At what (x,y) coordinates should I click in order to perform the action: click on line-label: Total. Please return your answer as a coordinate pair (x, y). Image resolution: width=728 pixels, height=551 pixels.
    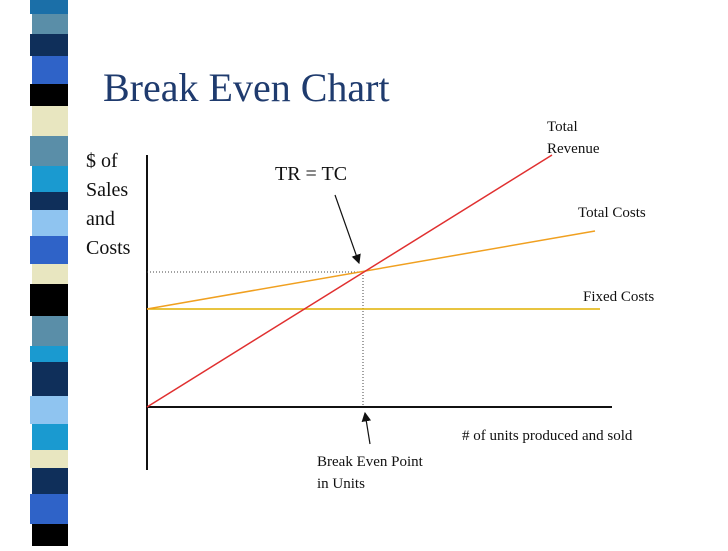
    Looking at the image, I should click on (562, 127).